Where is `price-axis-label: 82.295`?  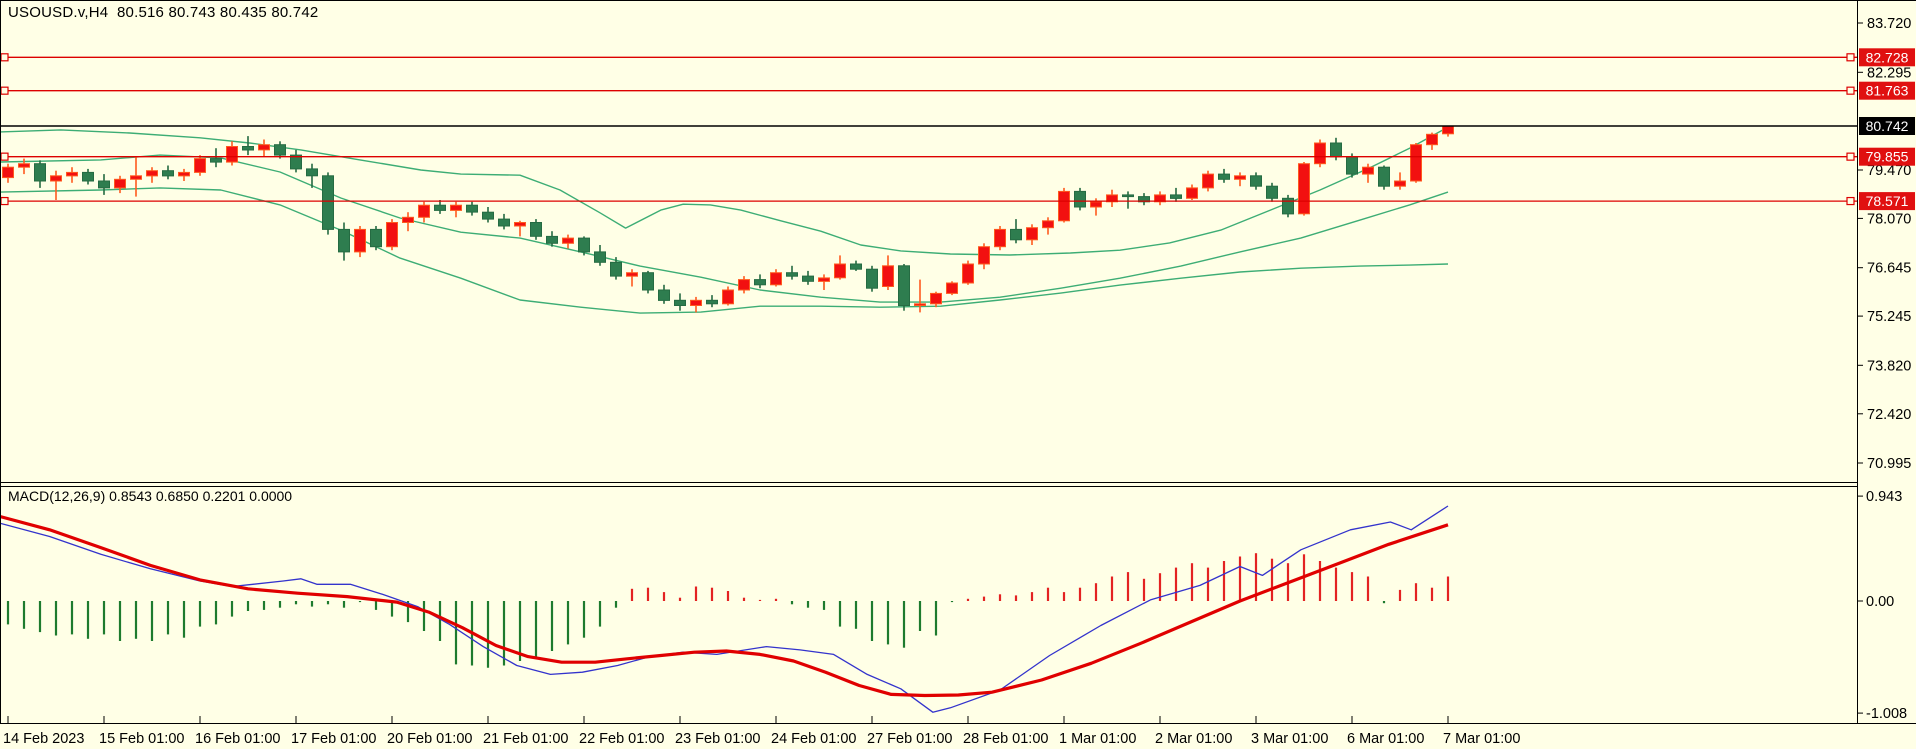
price-axis-label: 82.295 is located at coordinates (1889, 73).